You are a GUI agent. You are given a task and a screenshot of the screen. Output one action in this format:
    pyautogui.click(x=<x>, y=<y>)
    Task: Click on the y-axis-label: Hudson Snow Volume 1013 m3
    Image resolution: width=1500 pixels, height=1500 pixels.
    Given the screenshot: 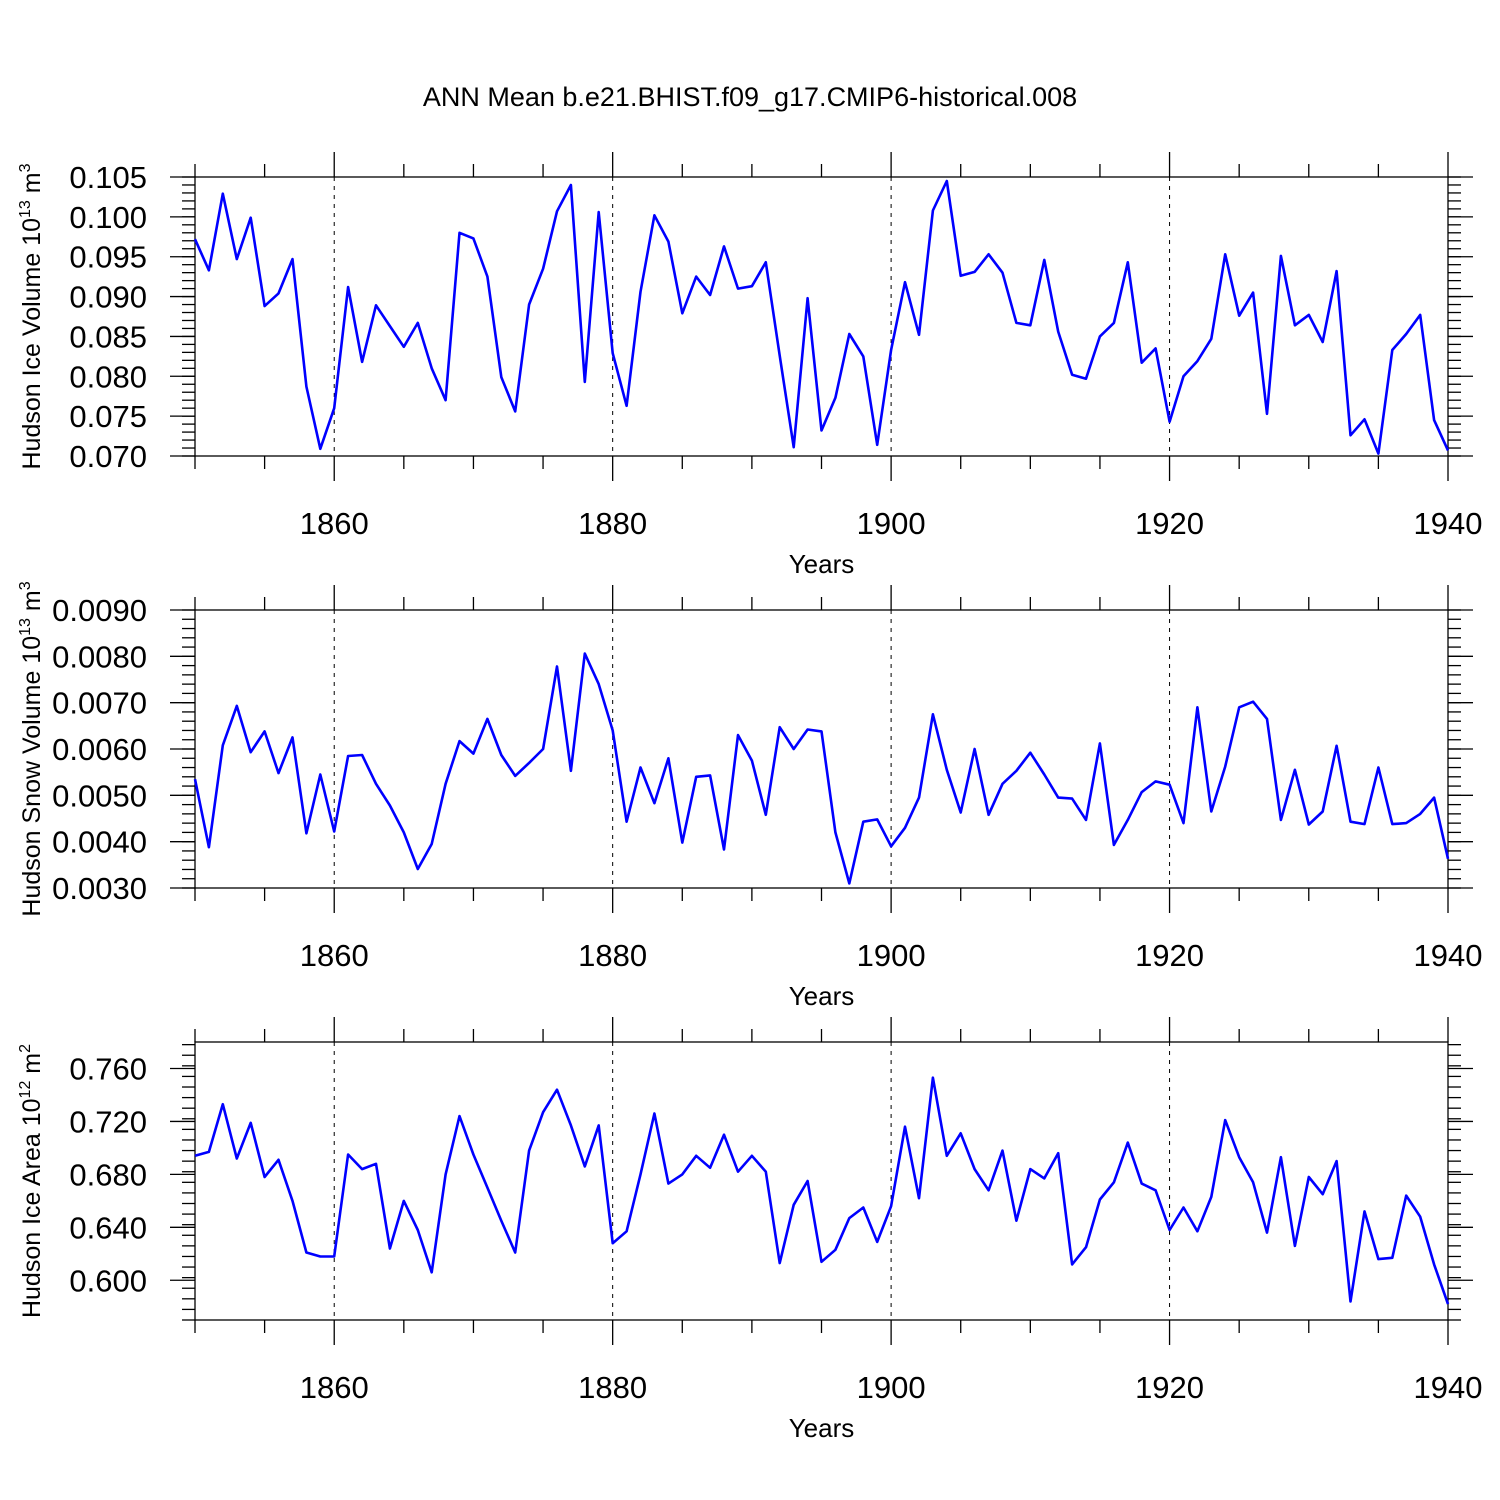 What is the action you would take?
    pyautogui.click(x=31, y=748)
    